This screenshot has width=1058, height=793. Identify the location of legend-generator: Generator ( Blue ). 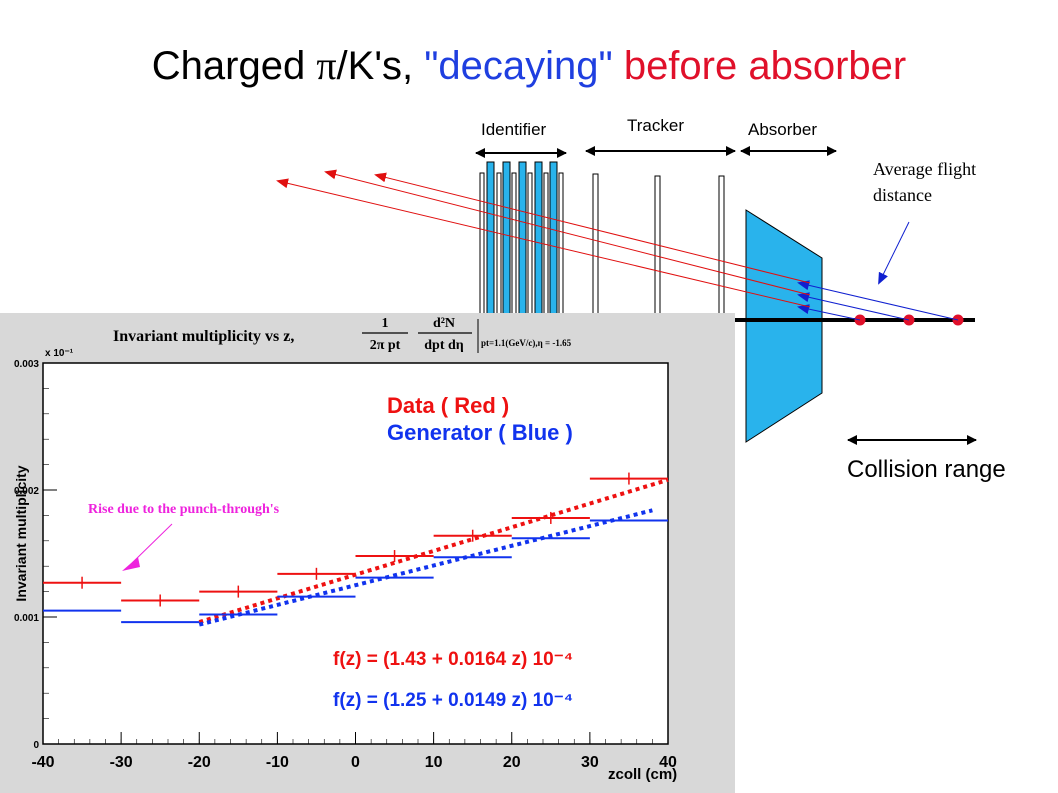
(480, 432).